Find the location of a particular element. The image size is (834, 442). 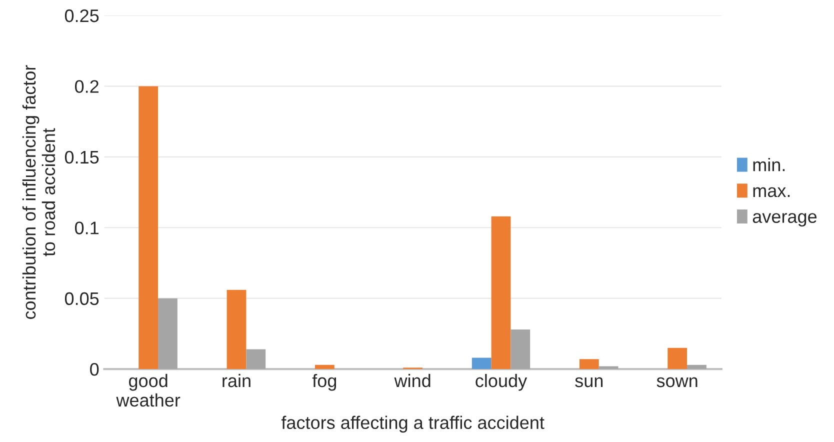

y-tick-label: 0.25 is located at coordinates (81, 15).